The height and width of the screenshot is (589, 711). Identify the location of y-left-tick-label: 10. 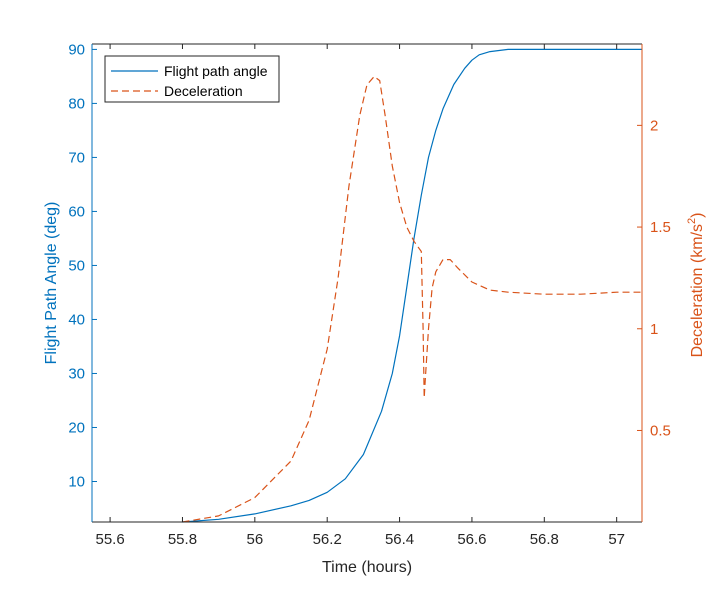
(76, 481).